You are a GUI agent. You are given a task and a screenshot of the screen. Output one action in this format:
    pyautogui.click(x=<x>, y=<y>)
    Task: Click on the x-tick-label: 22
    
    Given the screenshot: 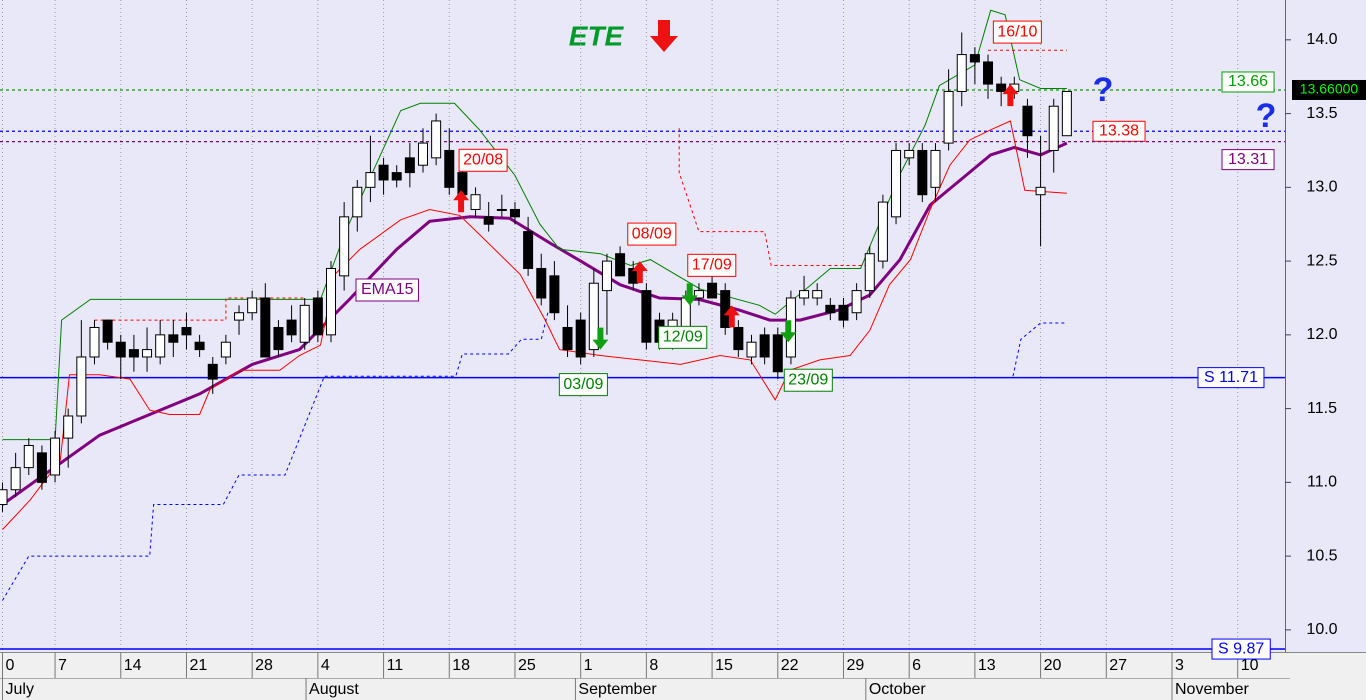 What is the action you would take?
    pyautogui.click(x=790, y=665)
    